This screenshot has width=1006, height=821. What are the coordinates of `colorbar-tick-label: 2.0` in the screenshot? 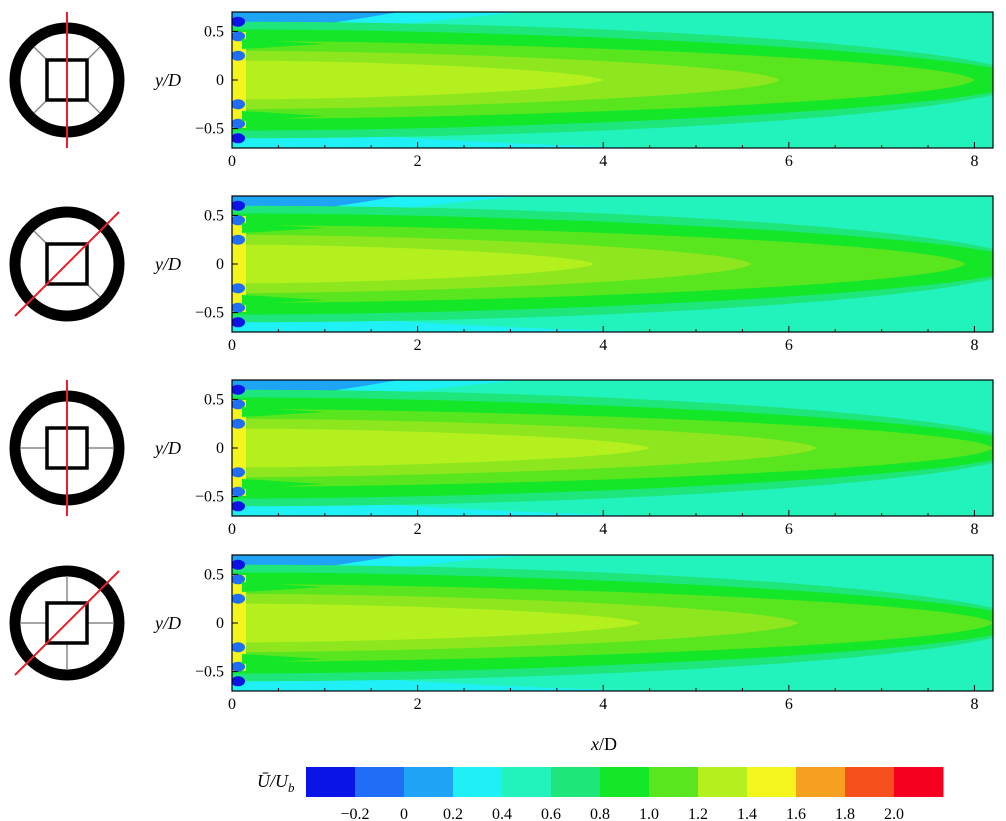 It's located at (894, 813).